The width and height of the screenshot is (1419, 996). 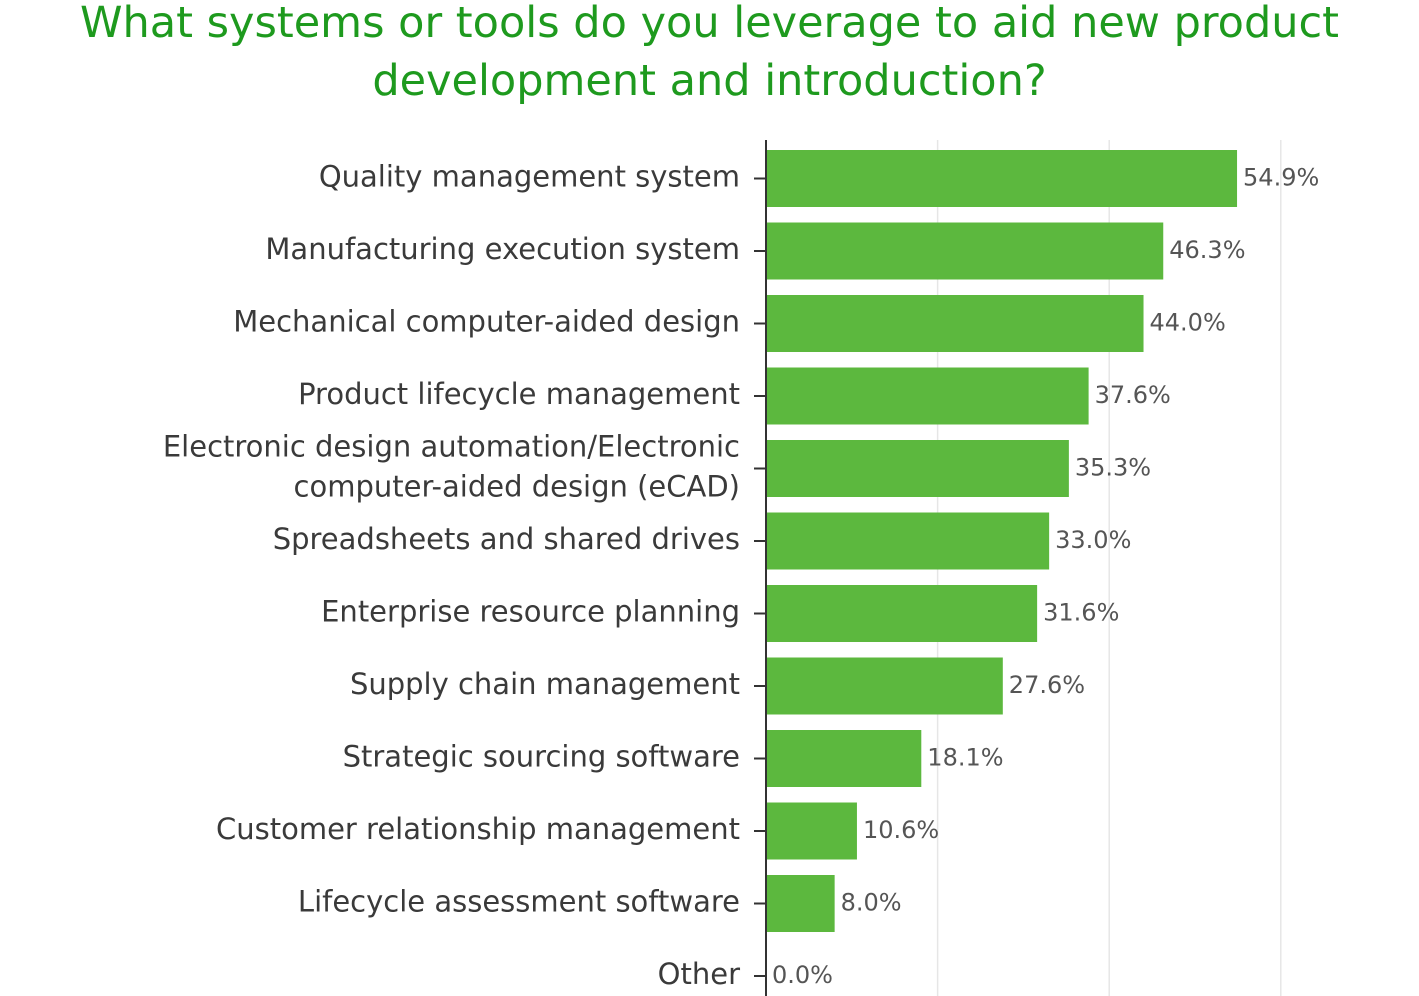 I want to click on value-label: 0.0%, so click(x=802, y=975).